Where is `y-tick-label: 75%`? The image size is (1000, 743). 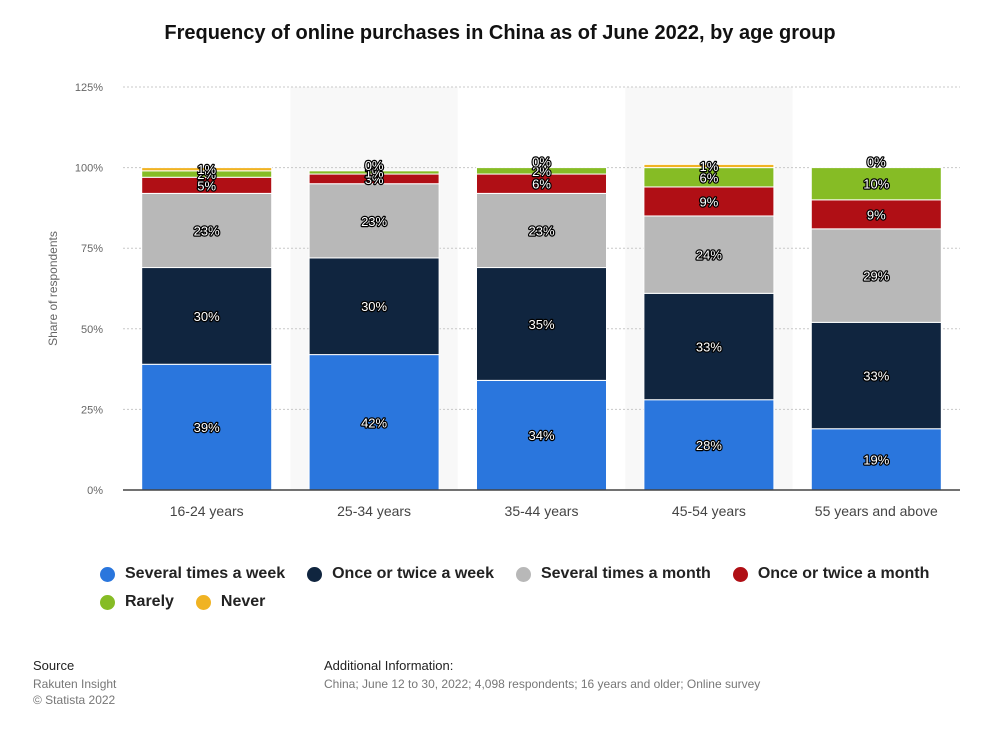 y-tick-label: 75% is located at coordinates (92, 249).